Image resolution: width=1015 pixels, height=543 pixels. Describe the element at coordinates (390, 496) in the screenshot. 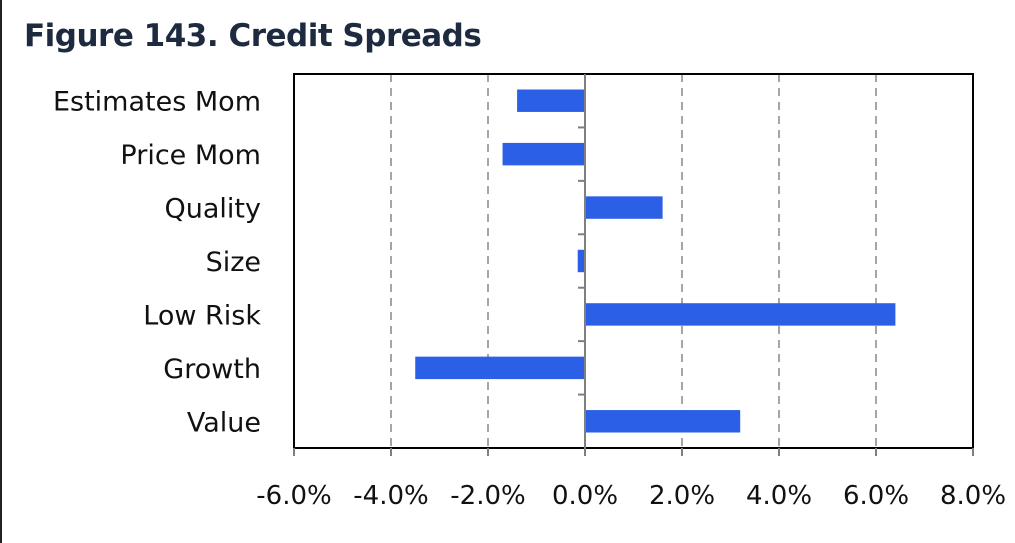

I see `x-tick-label-1: -4.0%` at that location.